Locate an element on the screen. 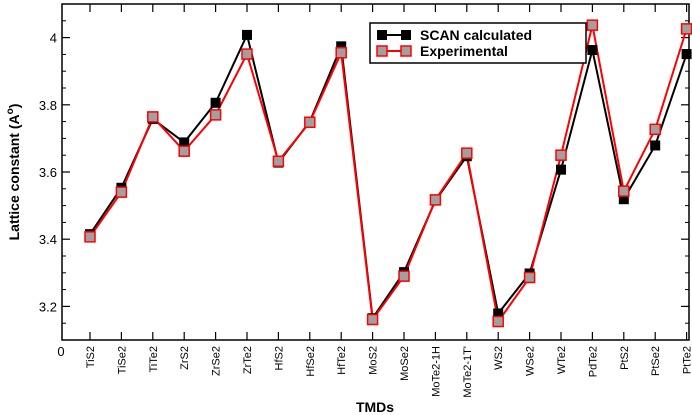  legend: SCAN calculated Experimental is located at coordinates (478, 43).